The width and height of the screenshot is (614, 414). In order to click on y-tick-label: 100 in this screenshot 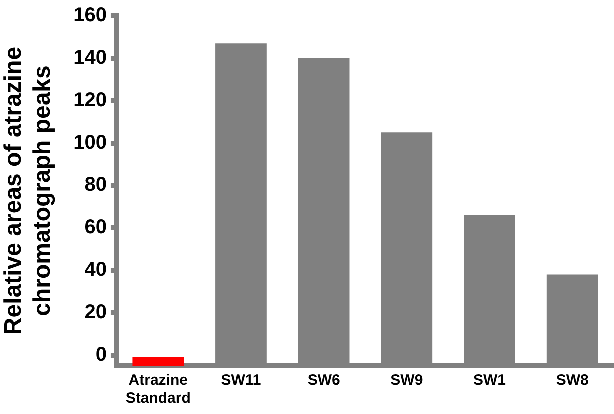, I will do `click(90, 143)`.